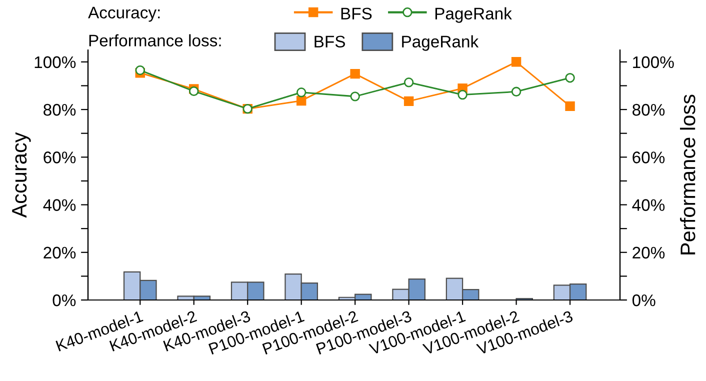 The width and height of the screenshot is (706, 381). Describe the element at coordinates (648, 158) in the screenshot. I see `y2-tick-label: 60%` at that location.